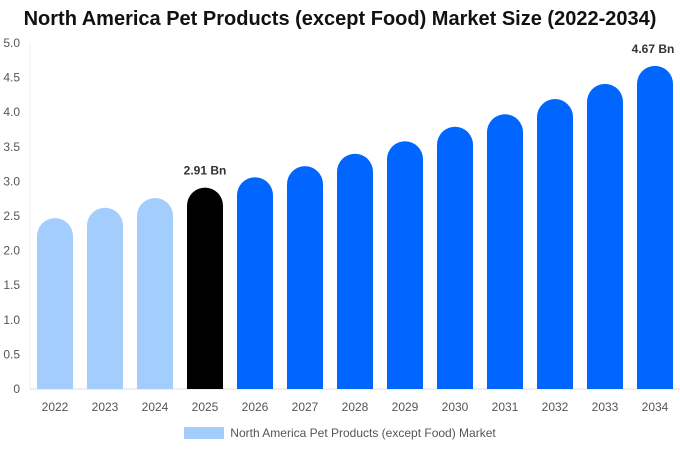 The height and width of the screenshot is (450, 680). What do you see at coordinates (555, 407) in the screenshot?
I see `x-tick-label: 2032` at bounding box center [555, 407].